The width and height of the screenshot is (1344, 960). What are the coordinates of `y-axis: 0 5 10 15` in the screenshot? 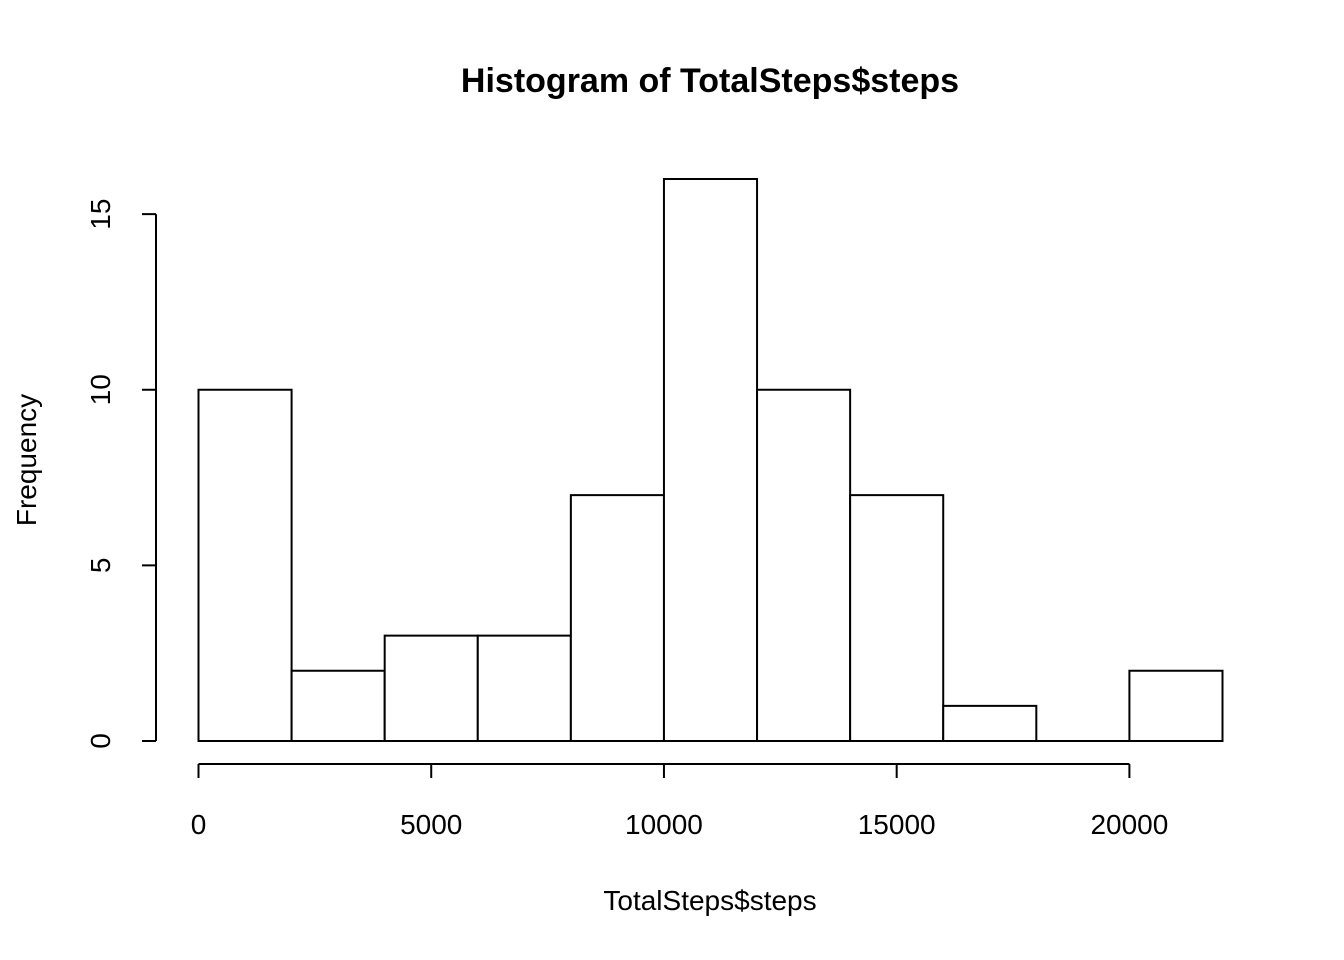 It's located at (121, 474).